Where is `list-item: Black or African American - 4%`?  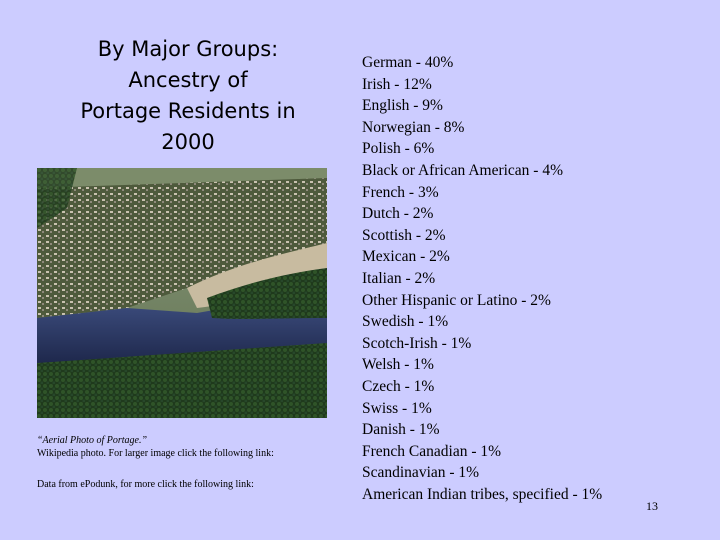
list-item: Black or African American - 4% is located at coordinates (462, 170).